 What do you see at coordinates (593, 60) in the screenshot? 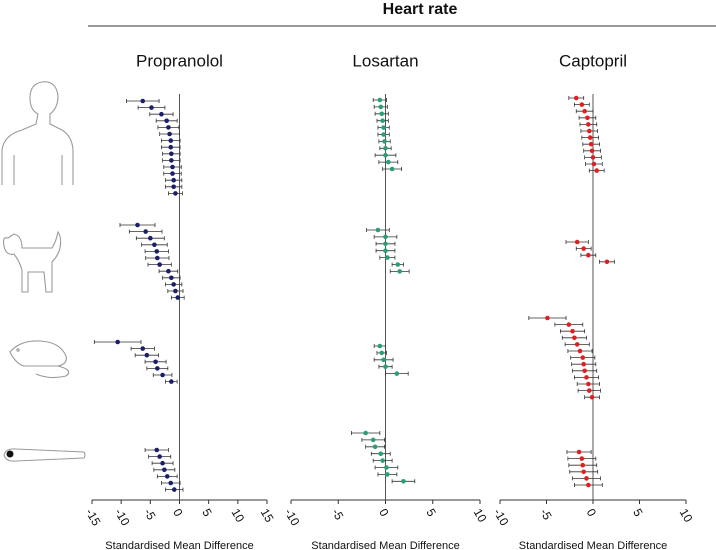
I see `panel-title: Captopril` at bounding box center [593, 60].